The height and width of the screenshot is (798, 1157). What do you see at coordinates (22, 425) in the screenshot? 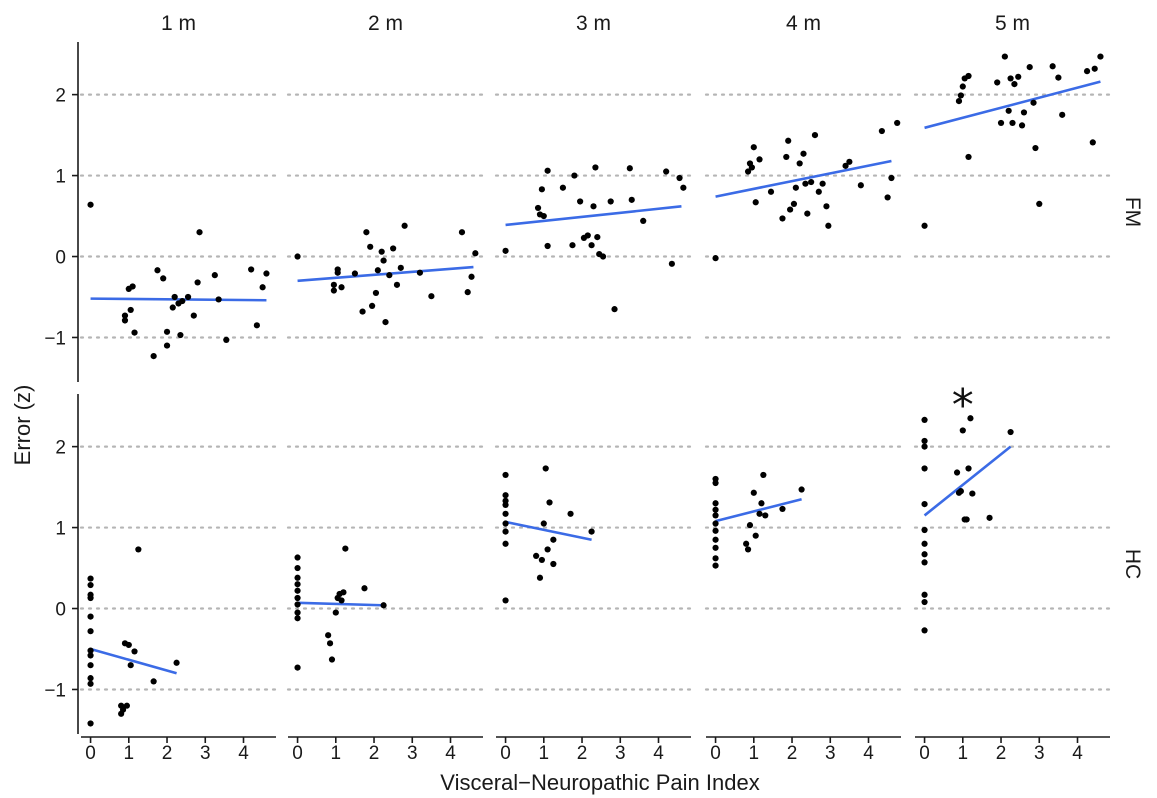
I see `y-axis-title: Error (z)` at bounding box center [22, 425].